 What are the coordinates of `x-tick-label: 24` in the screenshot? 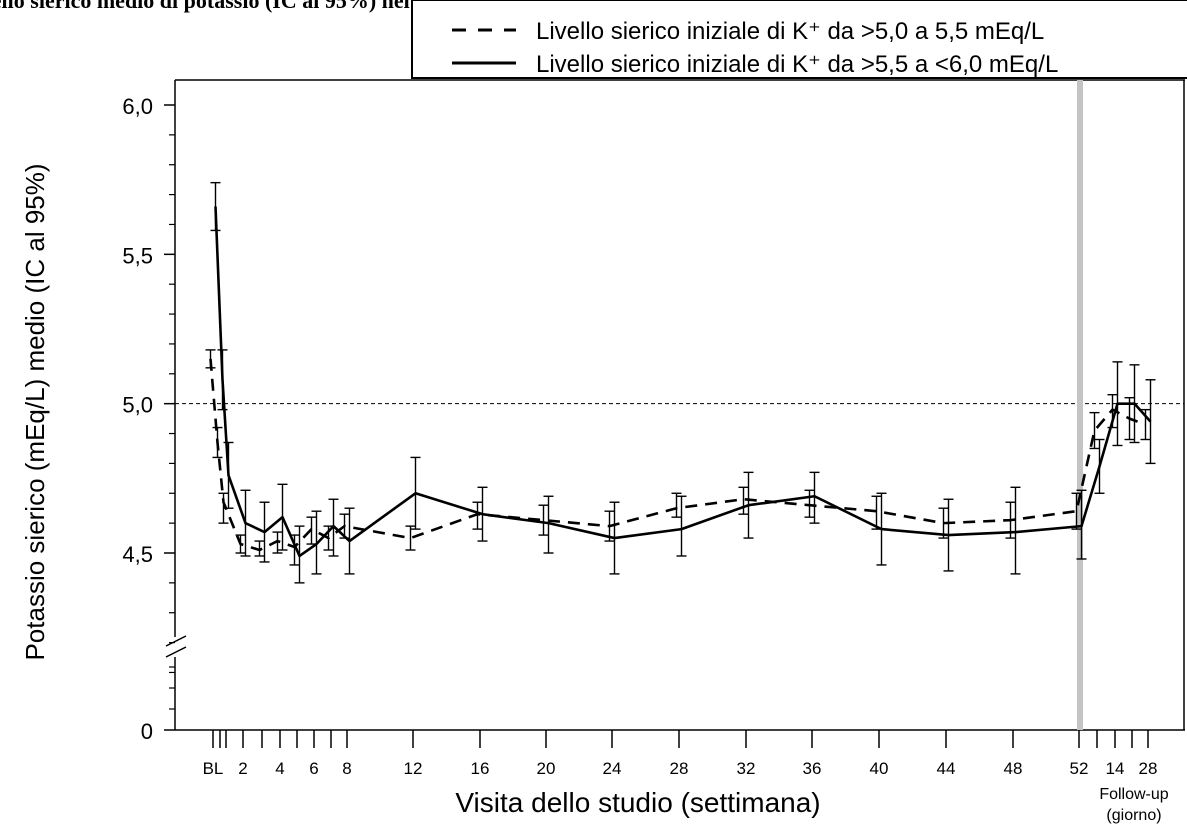 It's located at (612, 768).